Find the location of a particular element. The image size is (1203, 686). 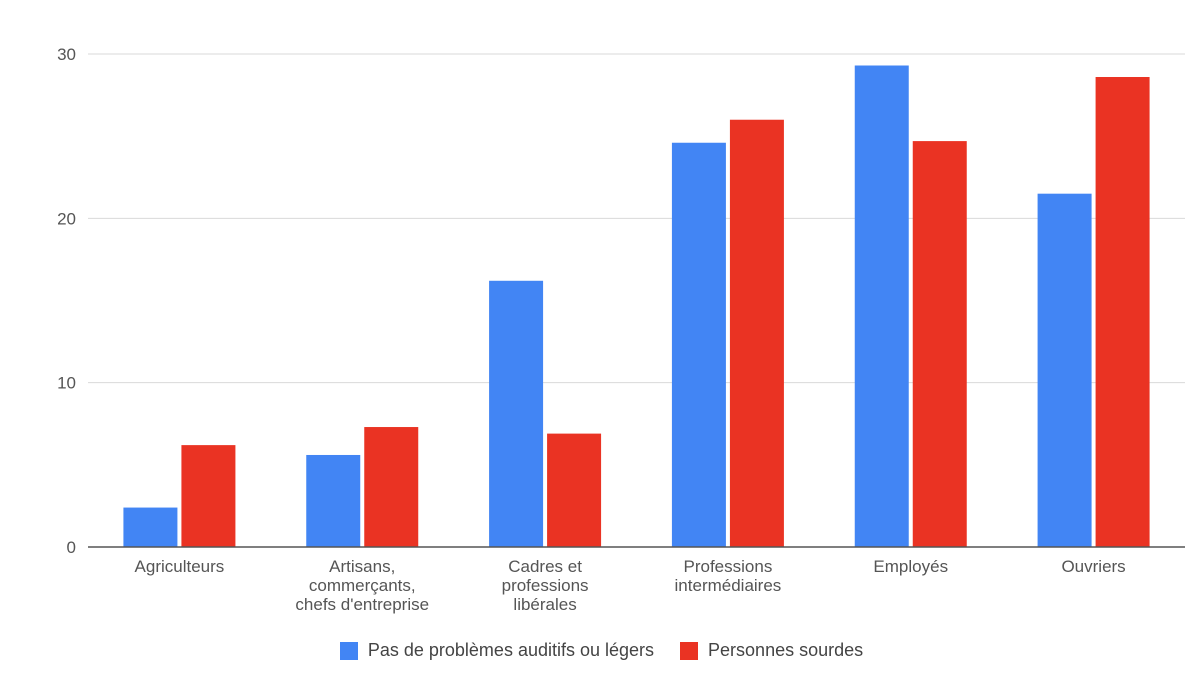

legend-item-series-0: Pas de problèmes auditifs ou légers is located at coordinates (497, 650).